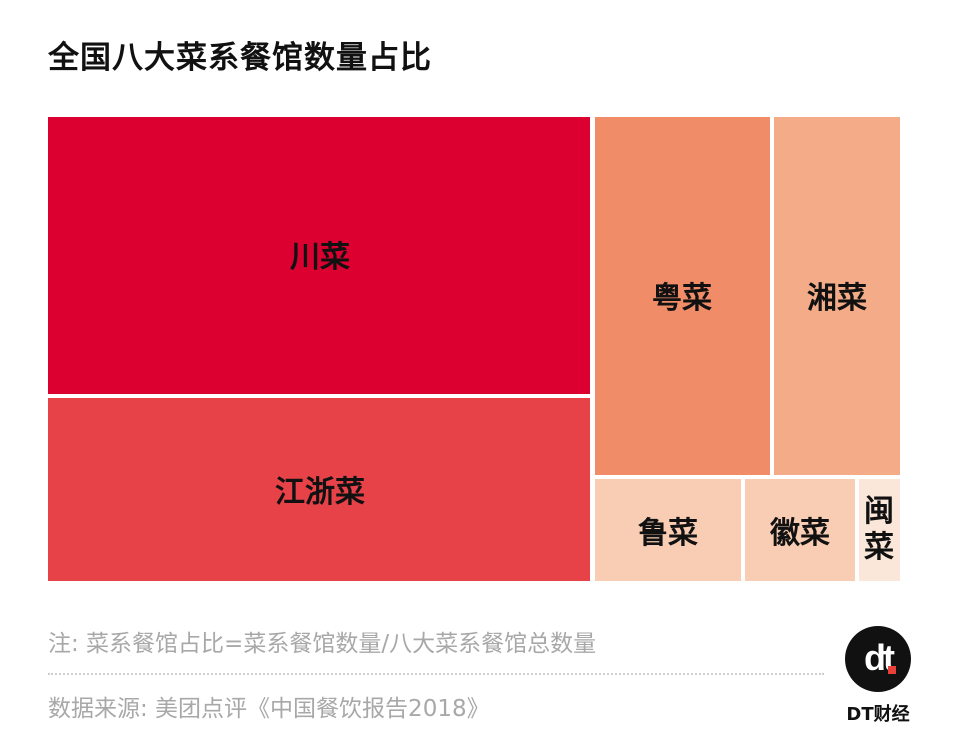  Describe the element at coordinates (240, 58) in the screenshot. I see `chart-title: 全国八大菜系餐馆数量占比` at that location.